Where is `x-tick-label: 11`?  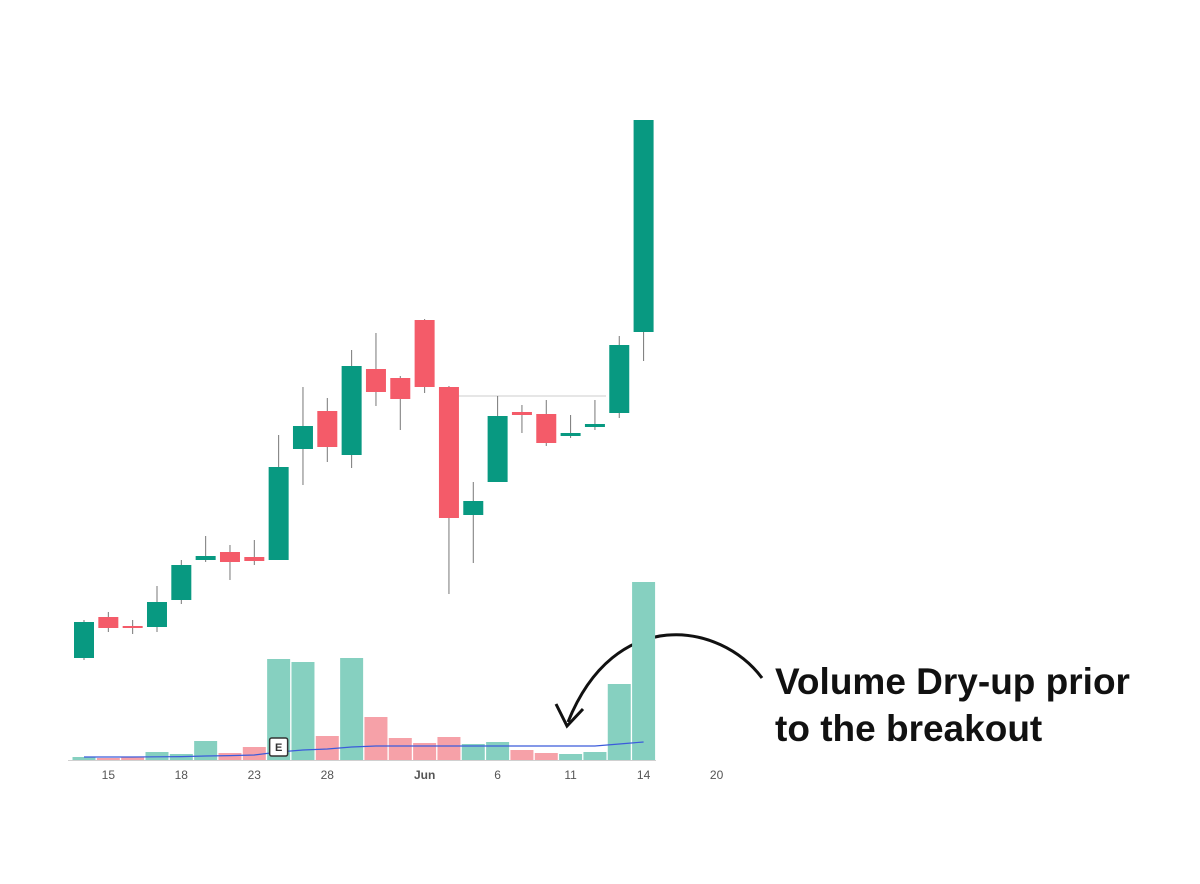 x-tick-label: 11 is located at coordinates (570, 775).